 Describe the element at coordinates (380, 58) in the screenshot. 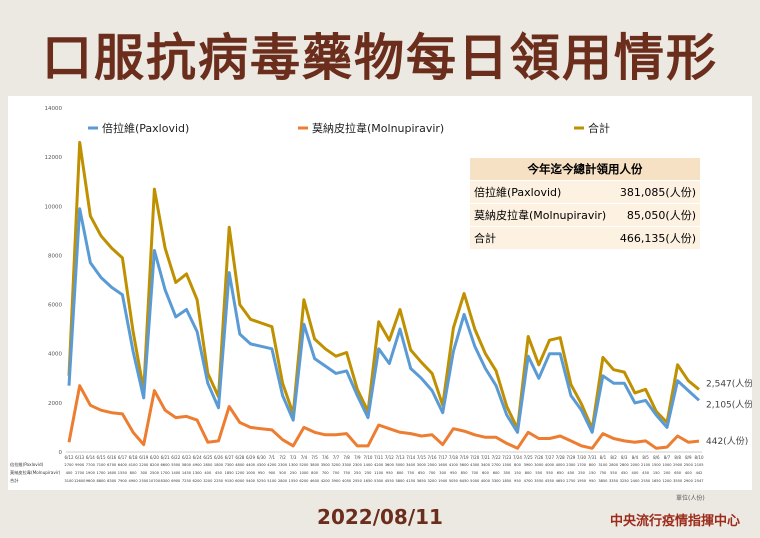

I see `page-title: 口服抗病毒藥物每日領用情形` at that location.